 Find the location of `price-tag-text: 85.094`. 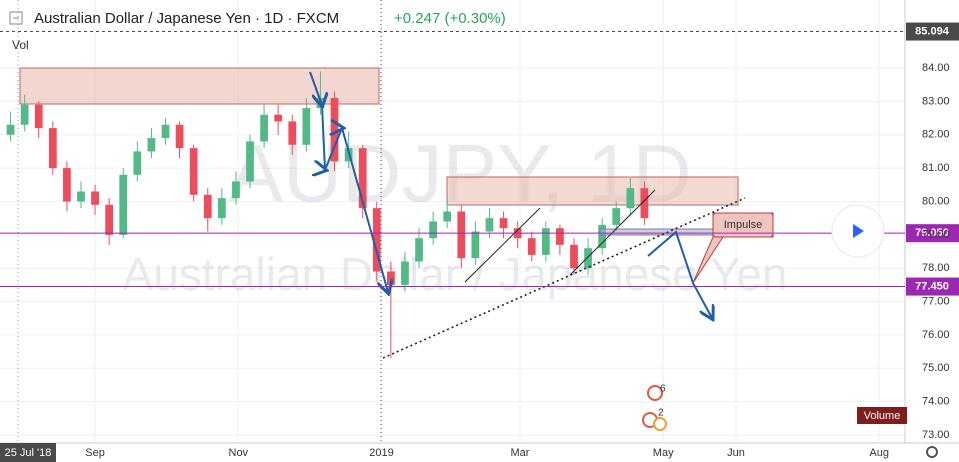

price-tag-text: 85.094 is located at coordinates (932, 31).